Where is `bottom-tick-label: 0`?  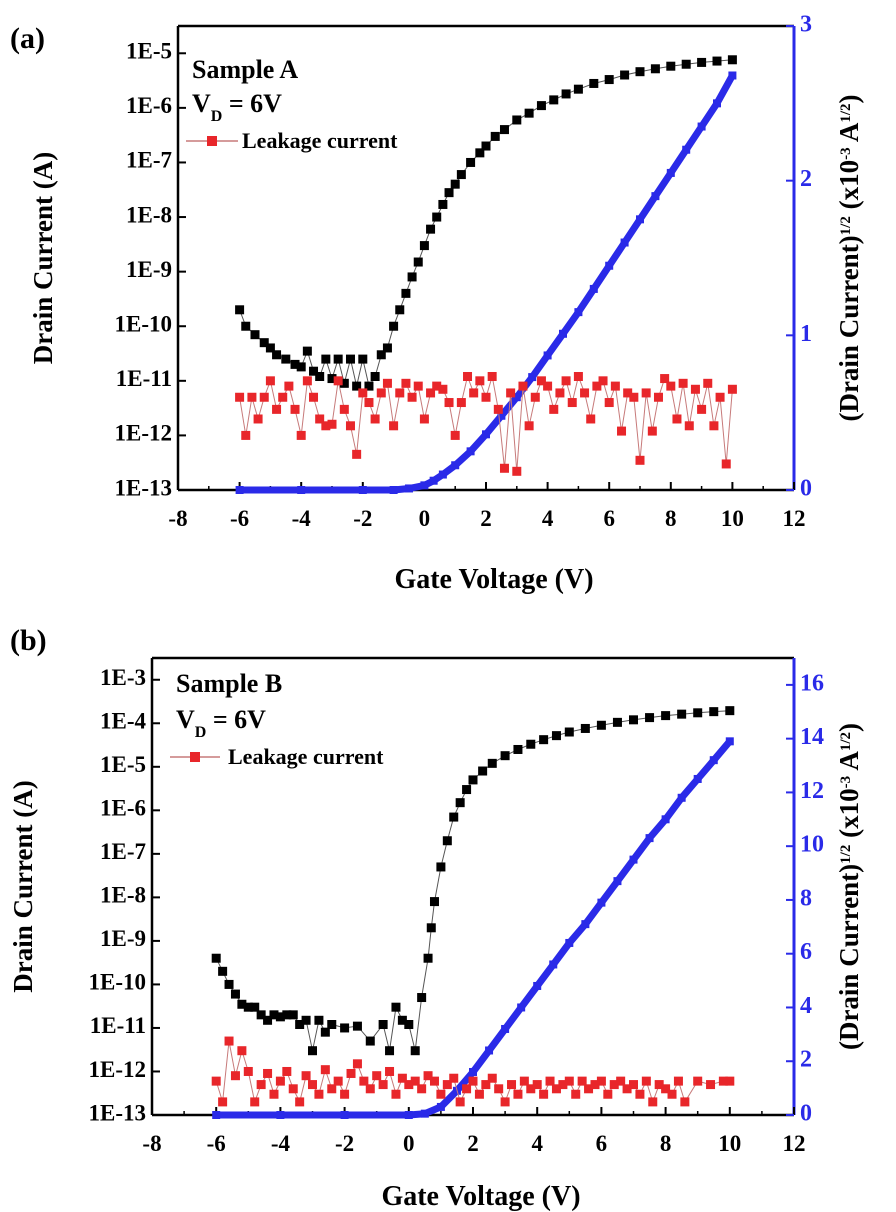
bottom-tick-label: 0 is located at coordinates (409, 1143).